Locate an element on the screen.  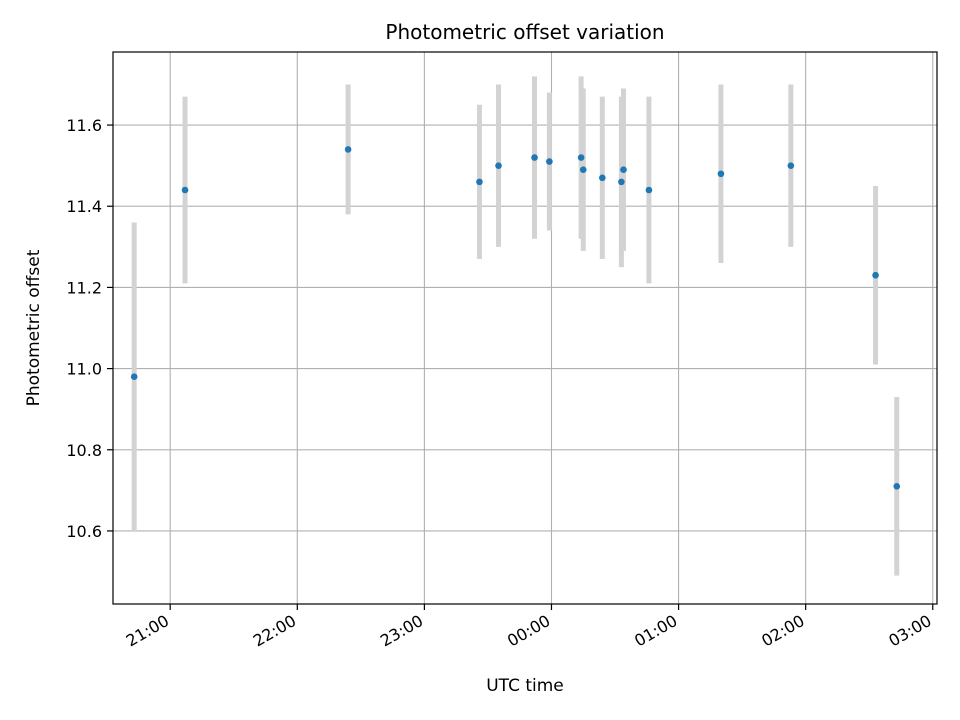
chart-title: Photometric offset variation is located at coordinates (524, 32).